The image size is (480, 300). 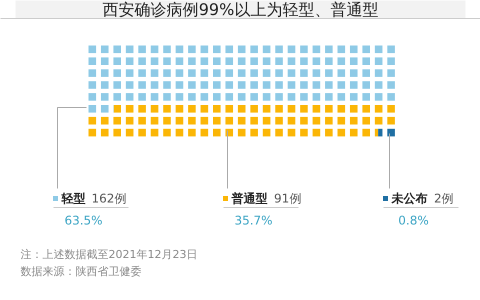 What do you see at coordinates (109, 199) in the screenshot?
I see `data-label: 162例` at bounding box center [109, 199].